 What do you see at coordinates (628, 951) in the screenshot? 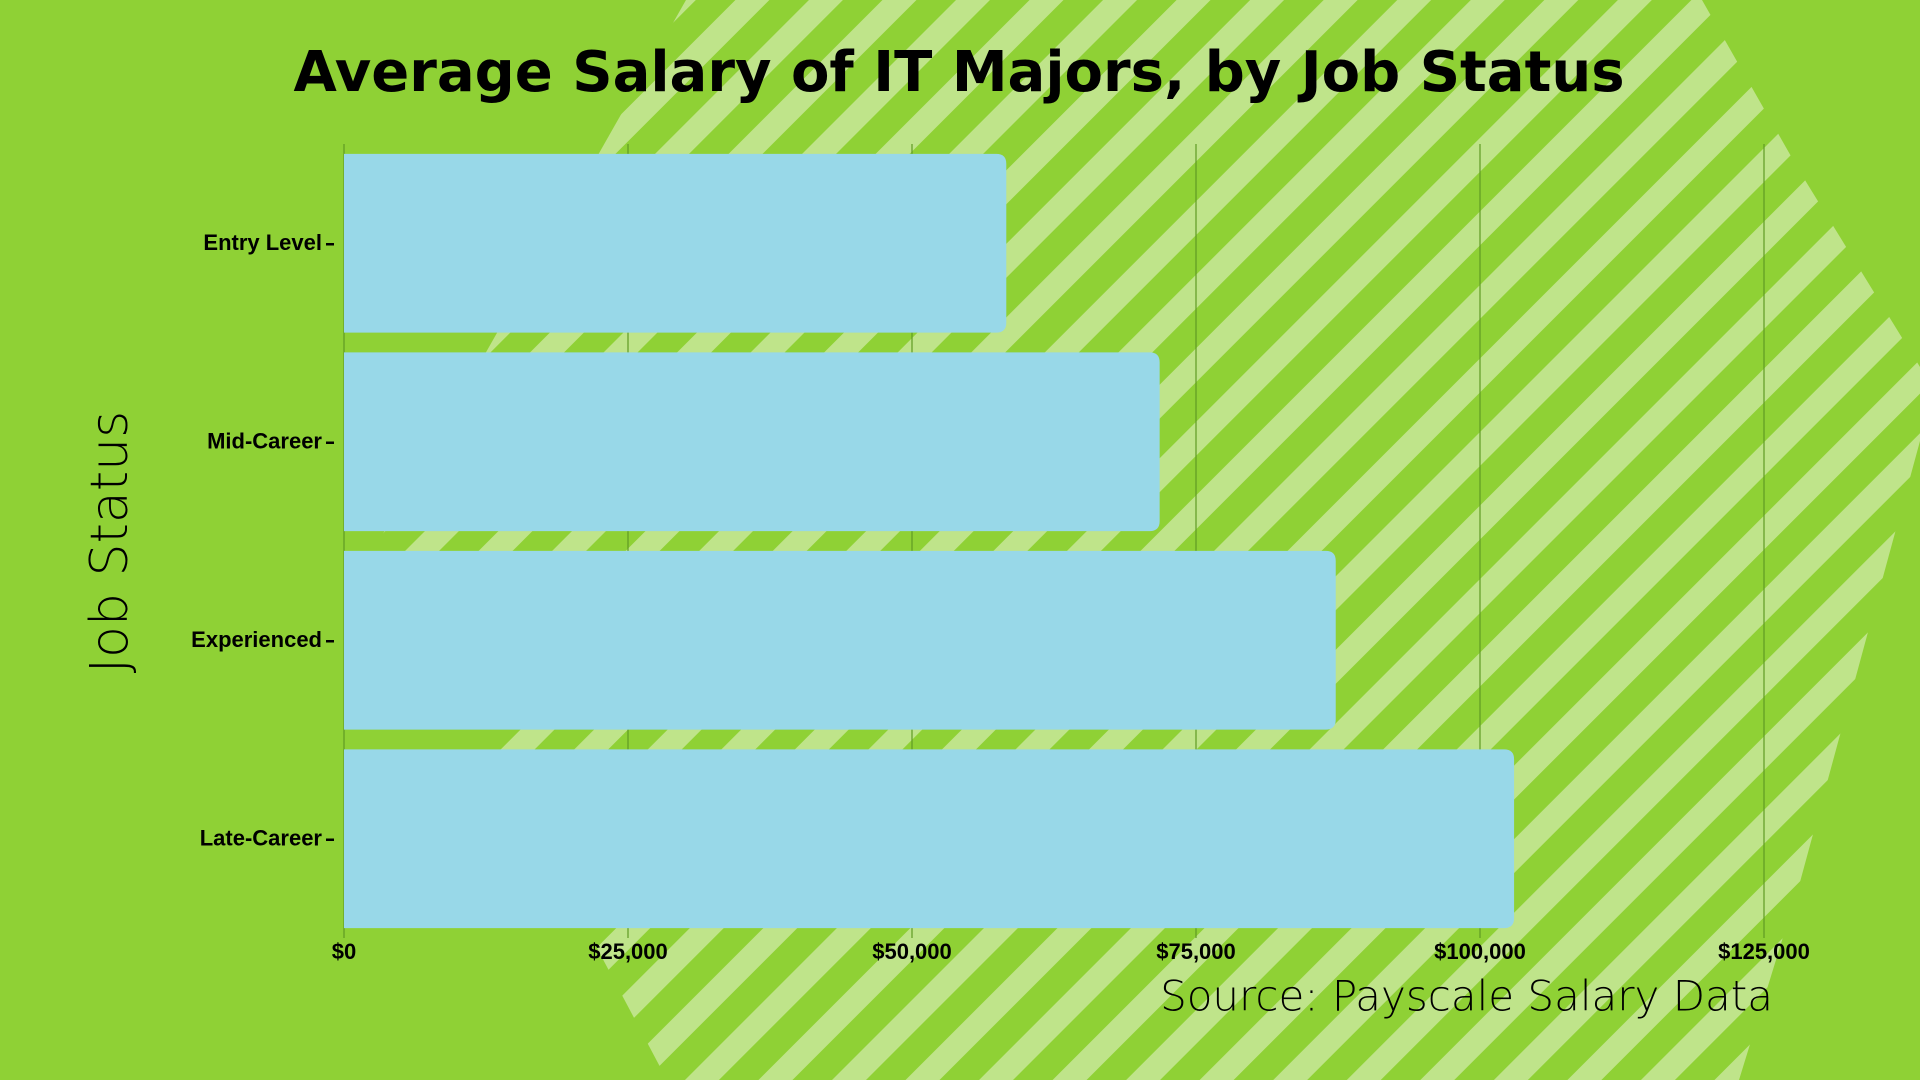
I see `x-tick-label: $25,000` at bounding box center [628, 951].